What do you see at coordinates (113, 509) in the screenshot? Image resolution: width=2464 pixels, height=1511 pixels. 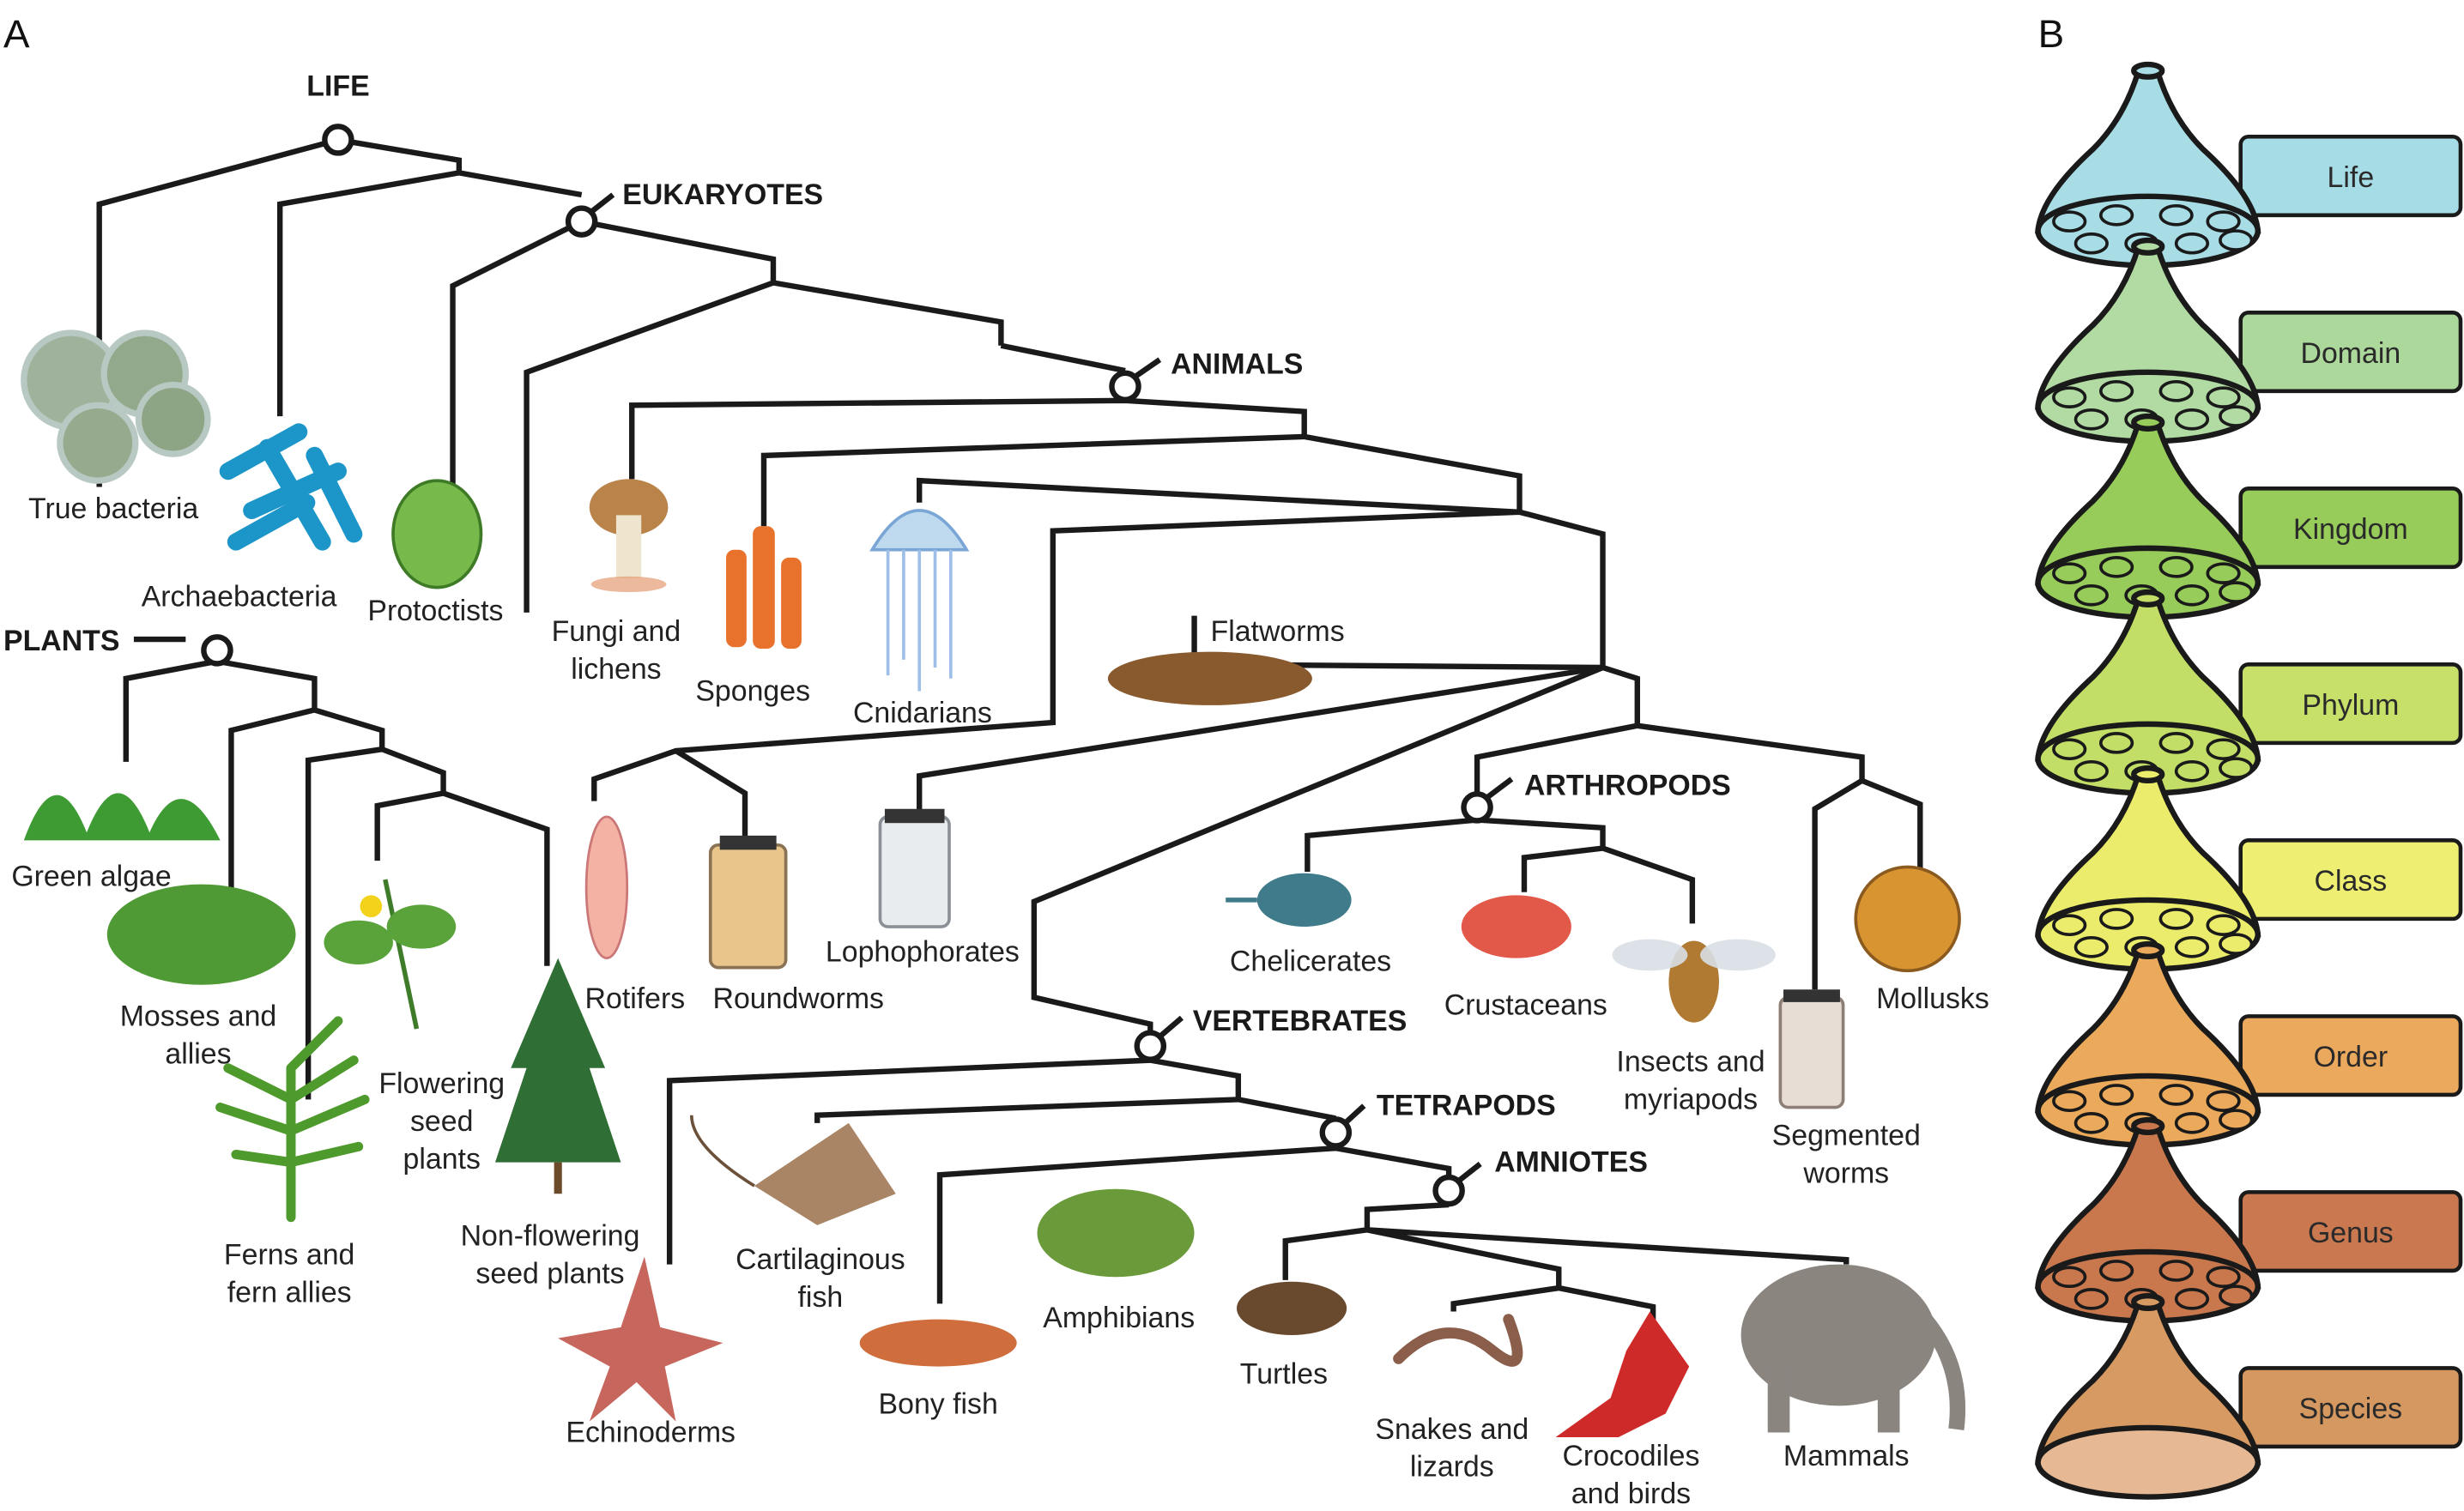 I see `taxon-label-true-bacteria: True bacteria` at bounding box center [113, 509].